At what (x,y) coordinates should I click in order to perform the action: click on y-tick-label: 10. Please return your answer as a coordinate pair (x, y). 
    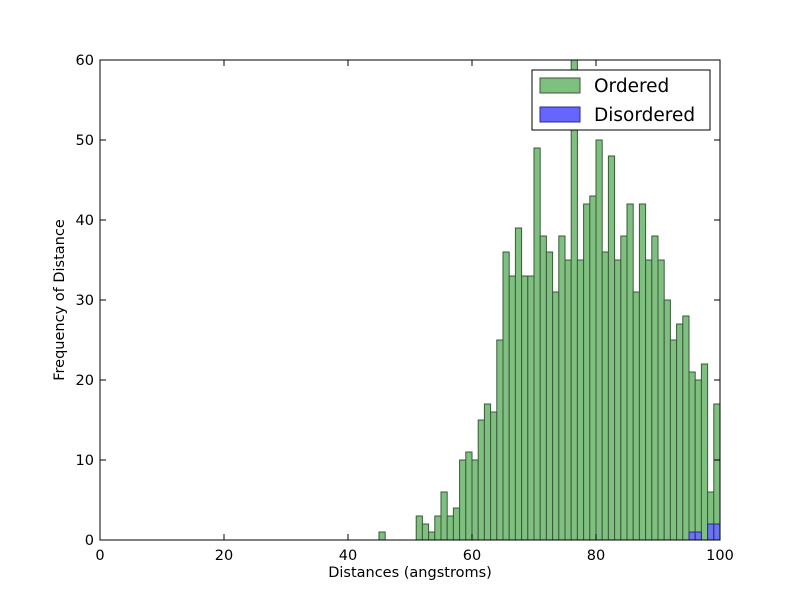
    Looking at the image, I should click on (85, 461).